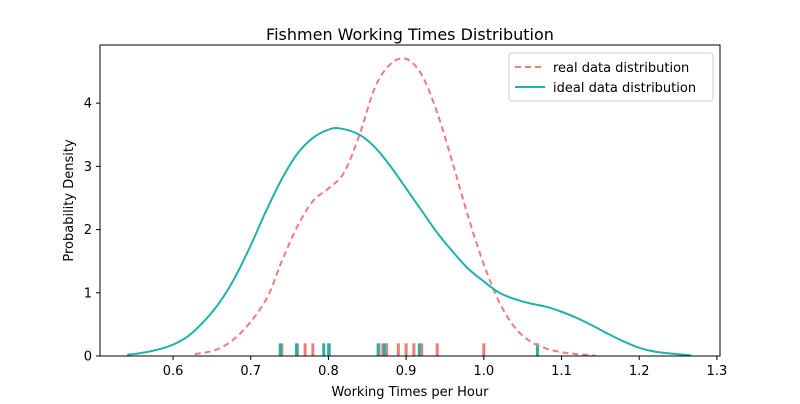 The image size is (800, 404). What do you see at coordinates (173, 371) in the screenshot?
I see `x-tick-label: 0.6` at bounding box center [173, 371].